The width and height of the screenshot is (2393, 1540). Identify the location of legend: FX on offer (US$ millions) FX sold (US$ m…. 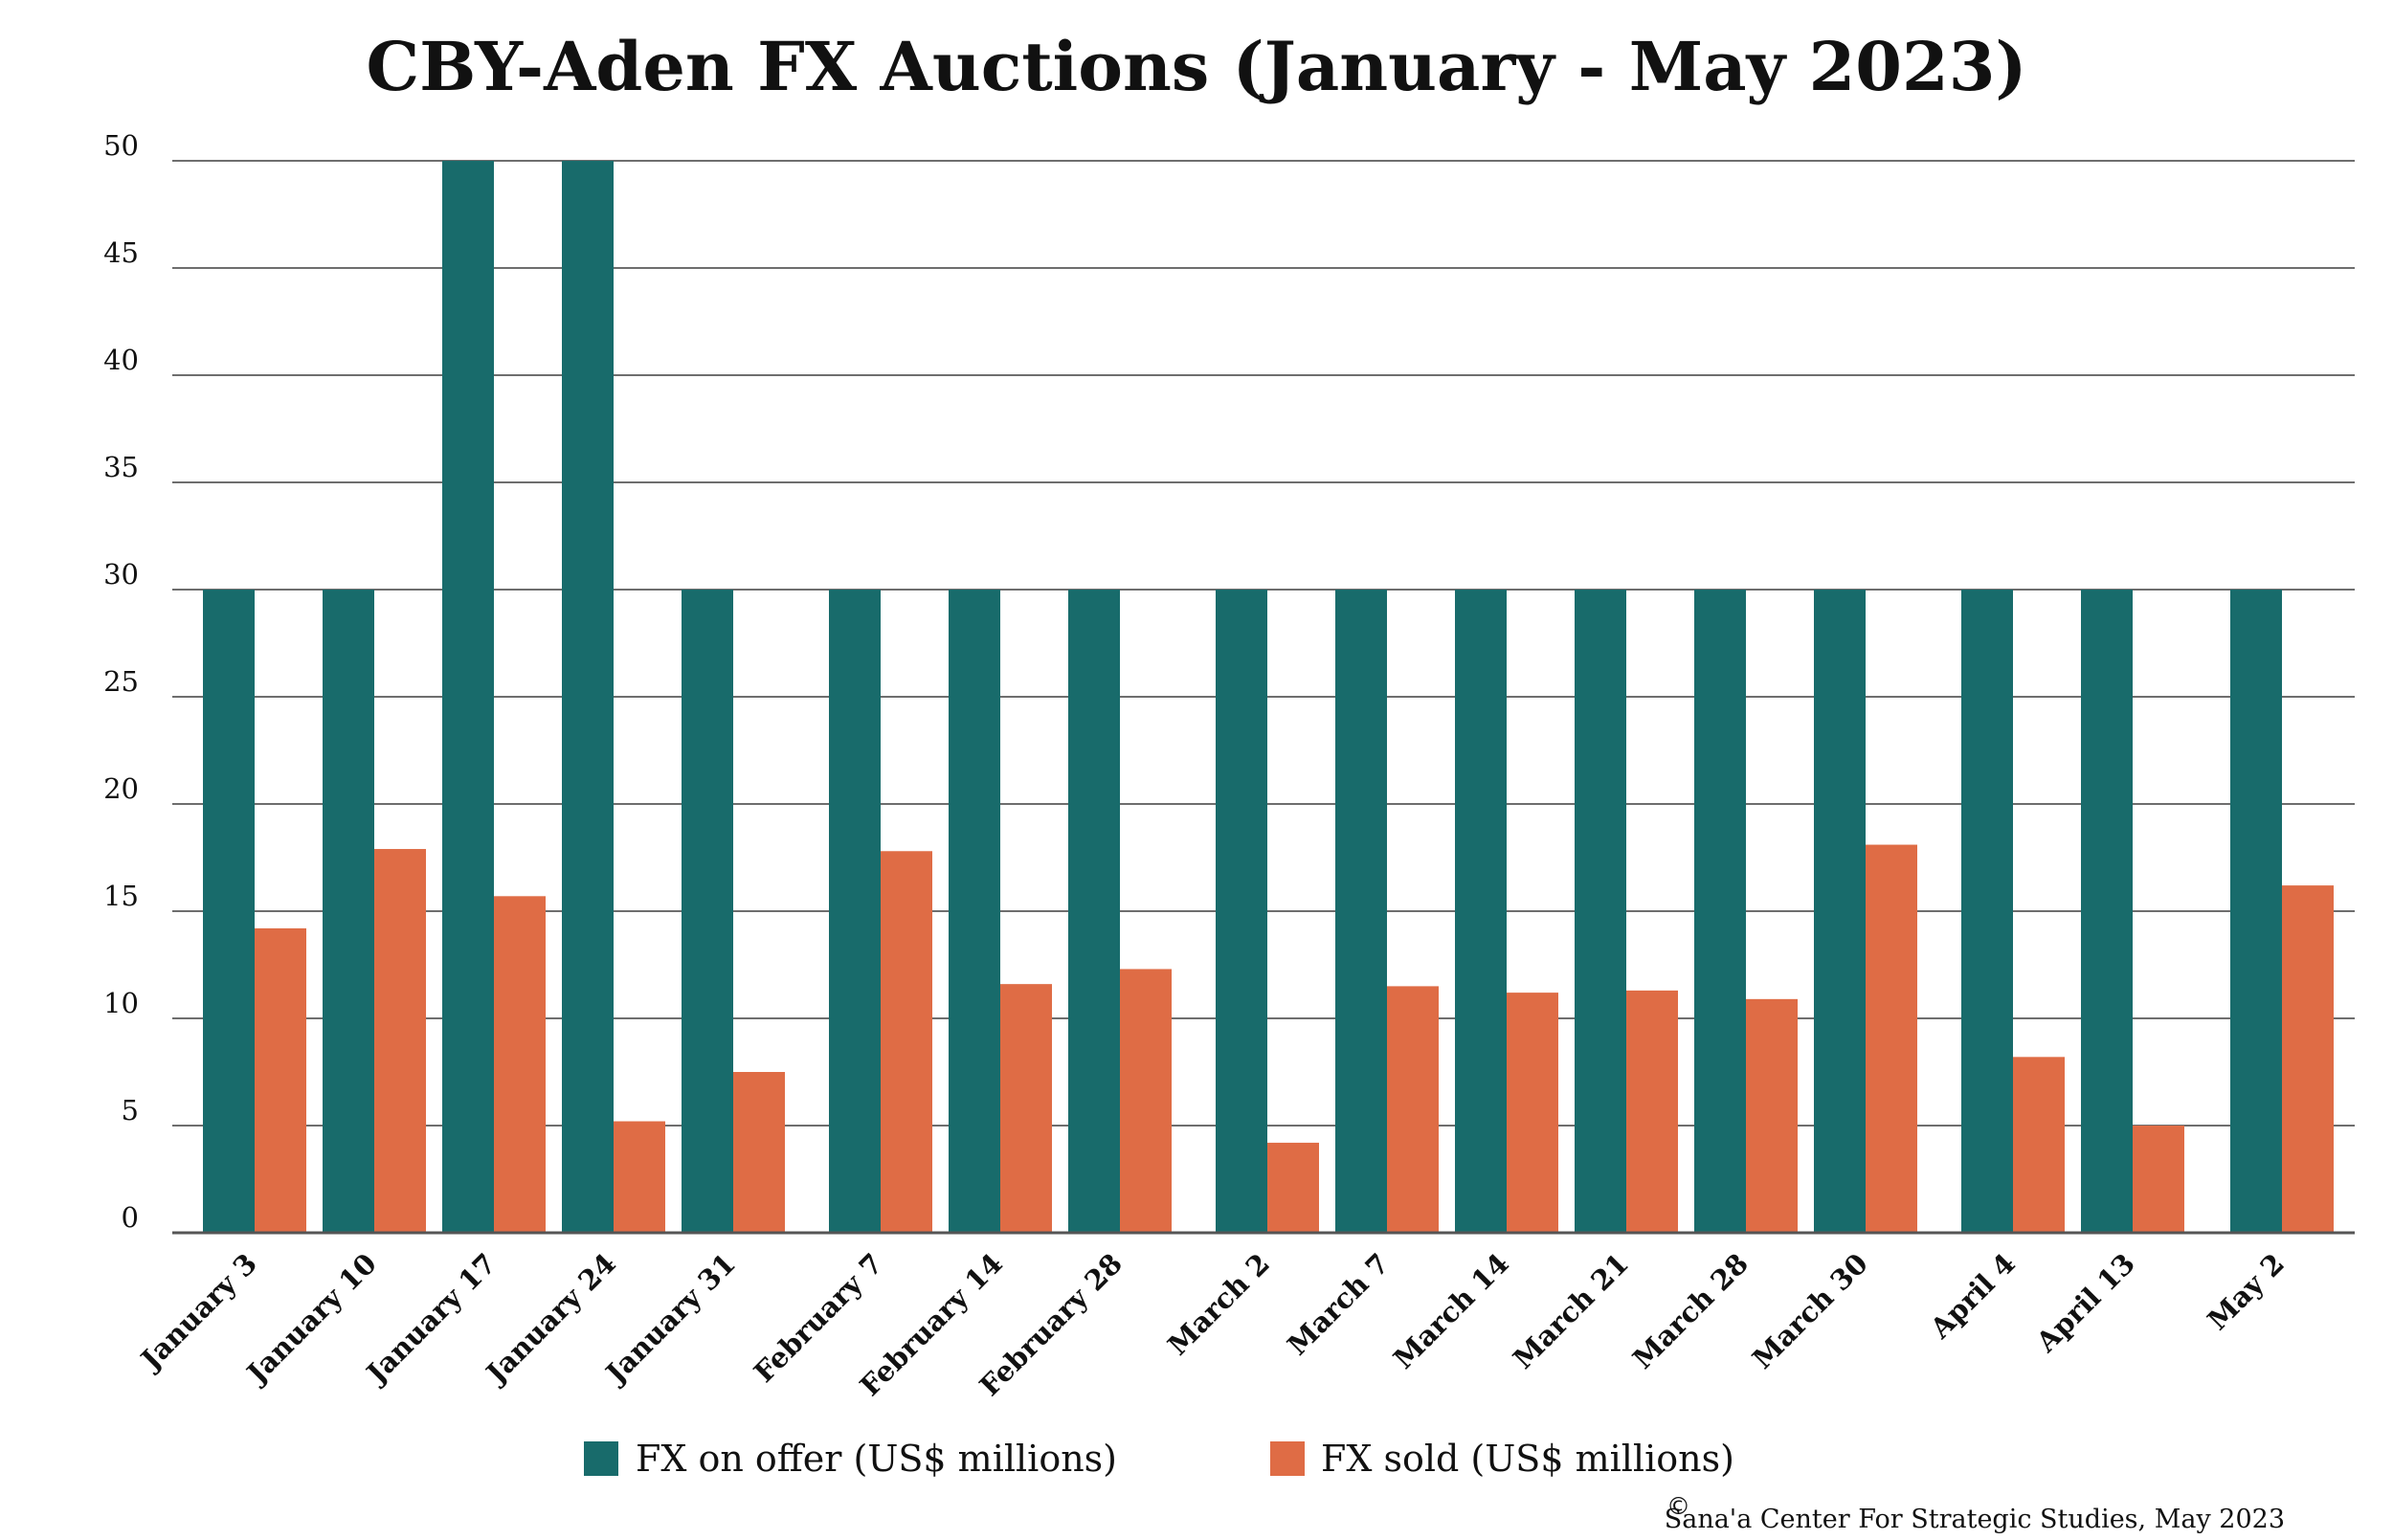
(1159, 1459).